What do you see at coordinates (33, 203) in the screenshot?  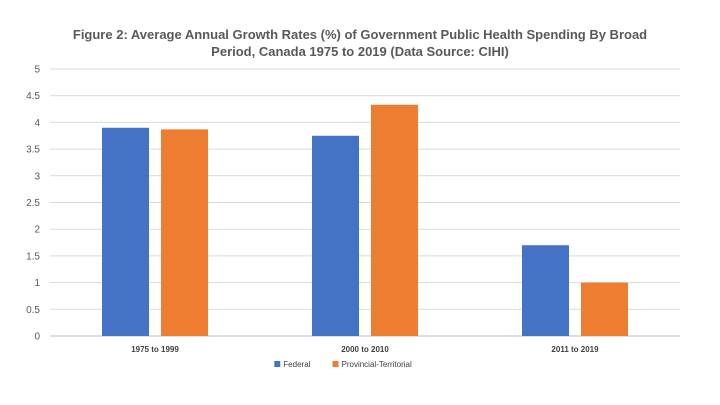 I see `y-tick-label: 2.5` at bounding box center [33, 203].